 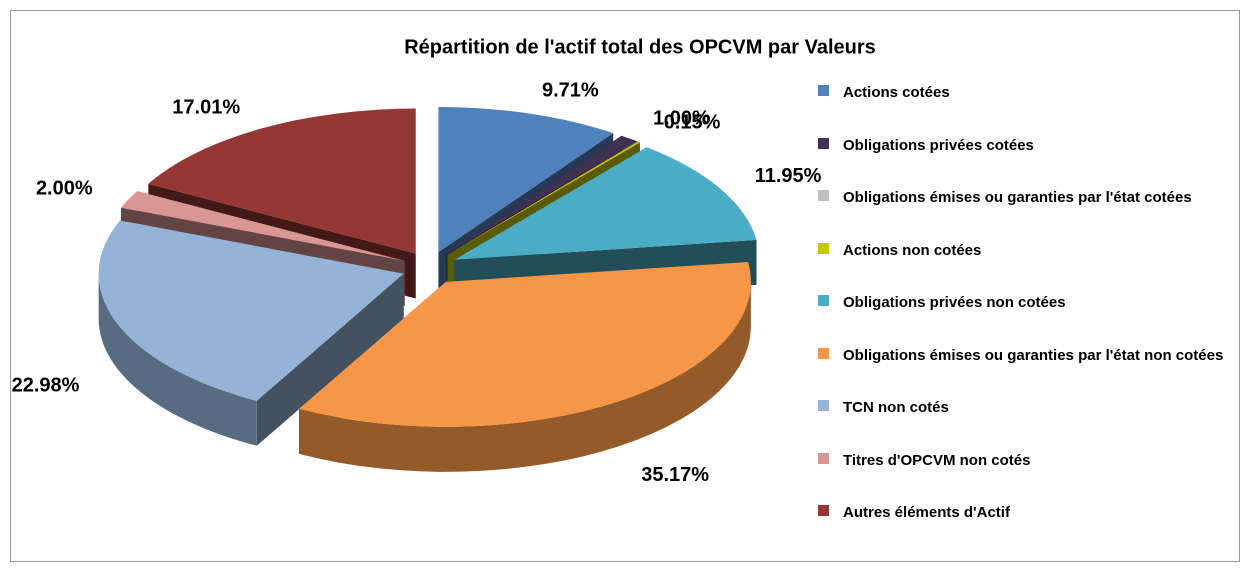 I want to click on data-label: 17.01%, so click(x=206, y=108).